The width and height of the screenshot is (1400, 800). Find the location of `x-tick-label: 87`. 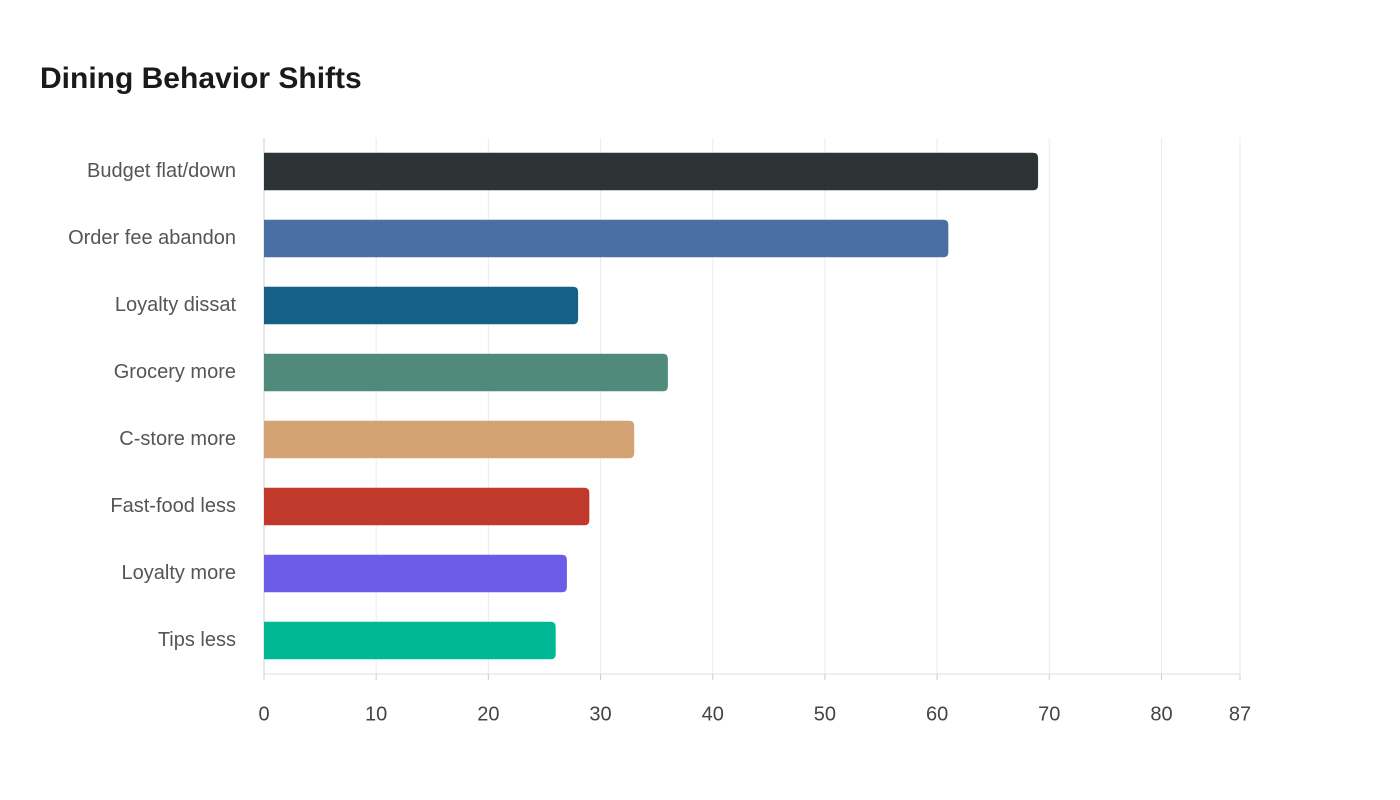

x-tick-label: 87 is located at coordinates (1240, 714).